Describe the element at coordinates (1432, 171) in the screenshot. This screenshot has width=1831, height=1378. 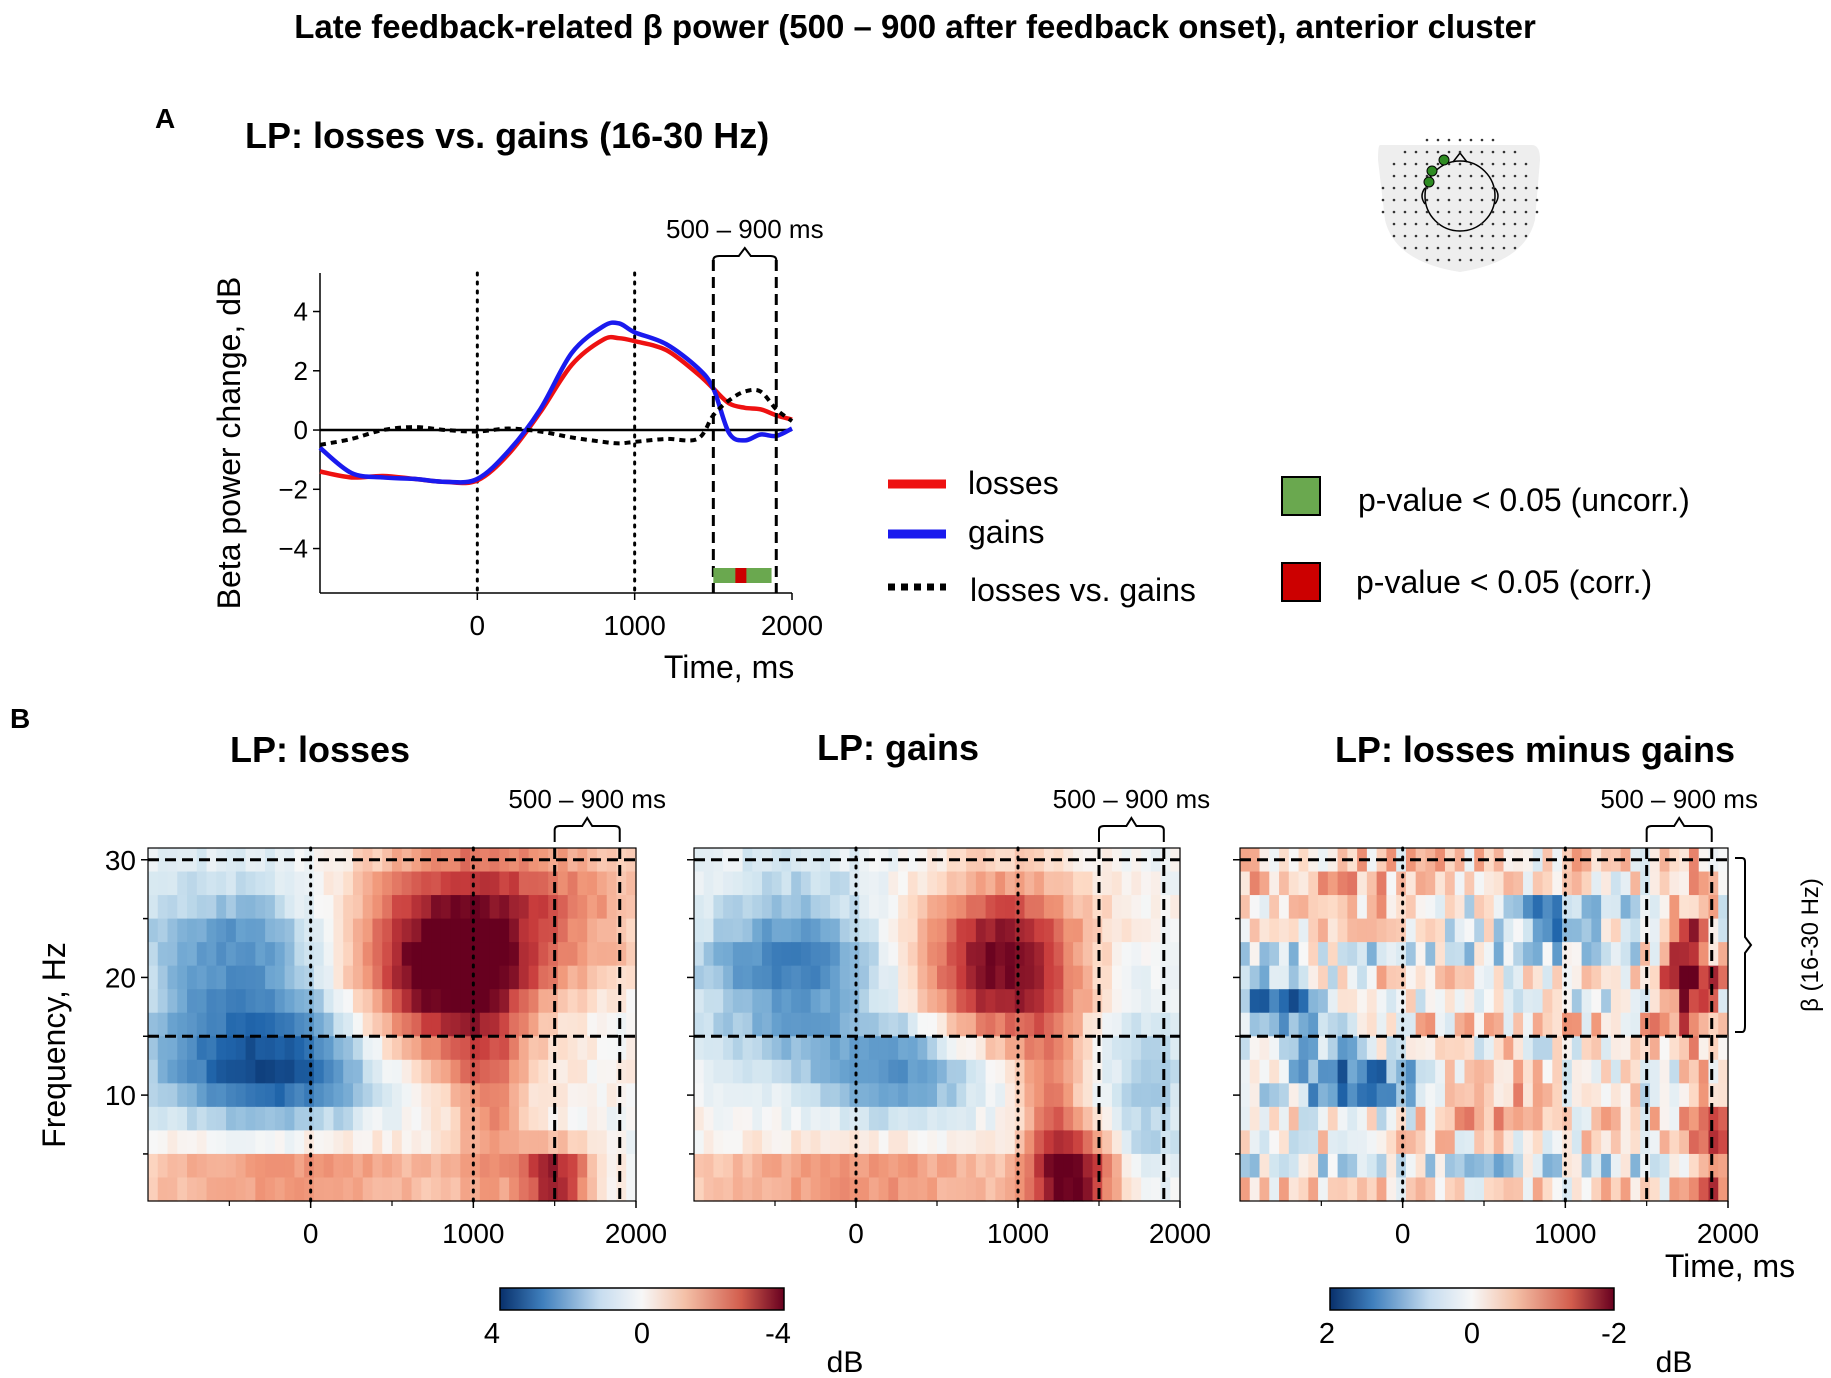
I see `cluster-sensor` at that location.